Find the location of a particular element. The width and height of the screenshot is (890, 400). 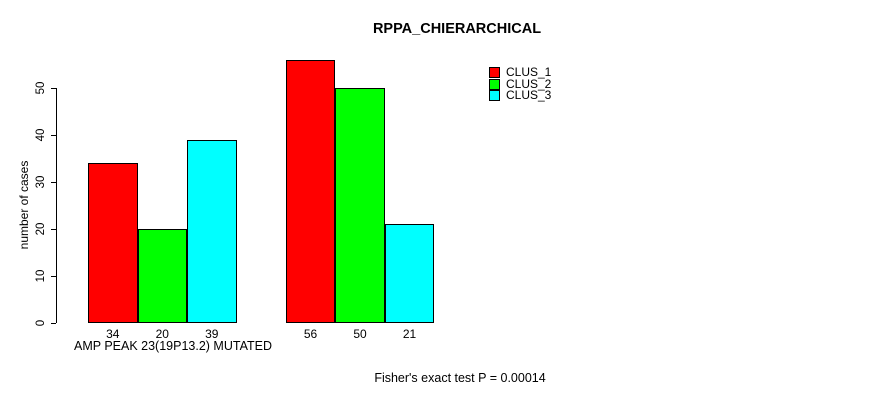

y-tick-label: 20 is located at coordinates (41, 229).